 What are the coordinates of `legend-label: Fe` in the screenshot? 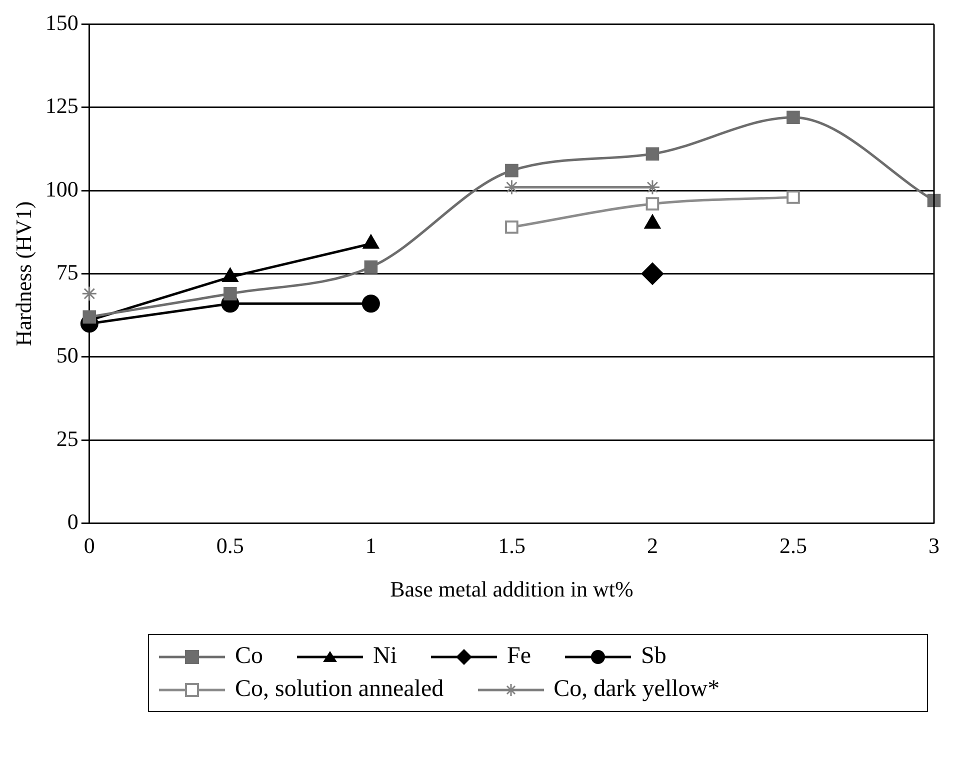 It's located at (519, 656).